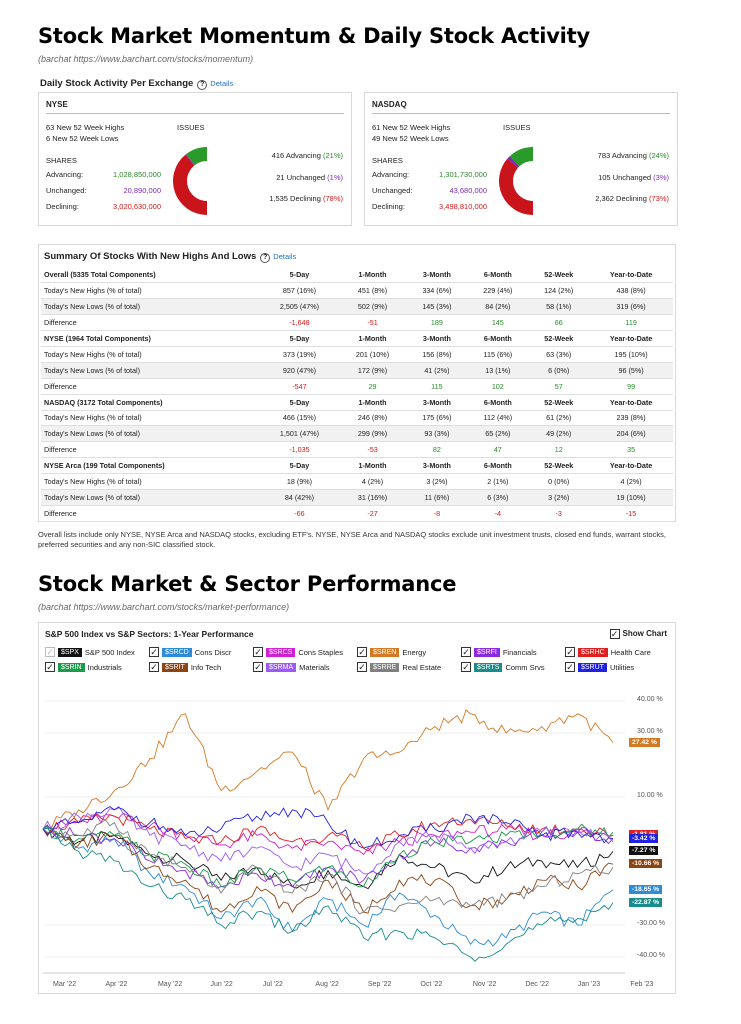 This screenshot has width=741, height=1024. What do you see at coordinates (513, 162) in the screenshot?
I see `unchanged-slice` at bounding box center [513, 162].